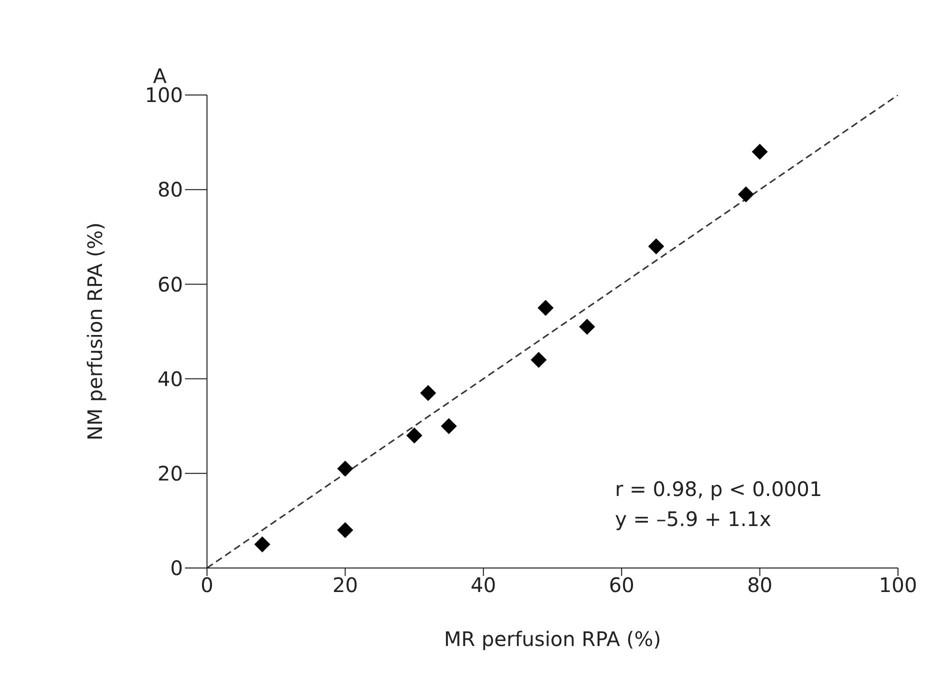  Describe the element at coordinates (207, 585) in the screenshot. I see `x-tick-label: 0` at that location.